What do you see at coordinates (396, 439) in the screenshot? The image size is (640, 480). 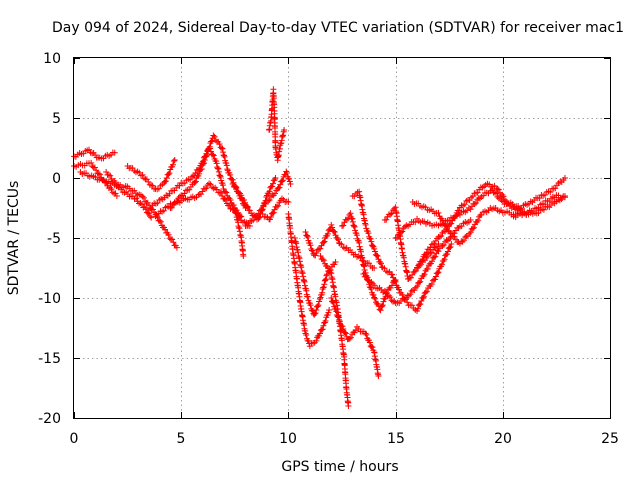 I see `x-tick-label: 15` at bounding box center [396, 439].